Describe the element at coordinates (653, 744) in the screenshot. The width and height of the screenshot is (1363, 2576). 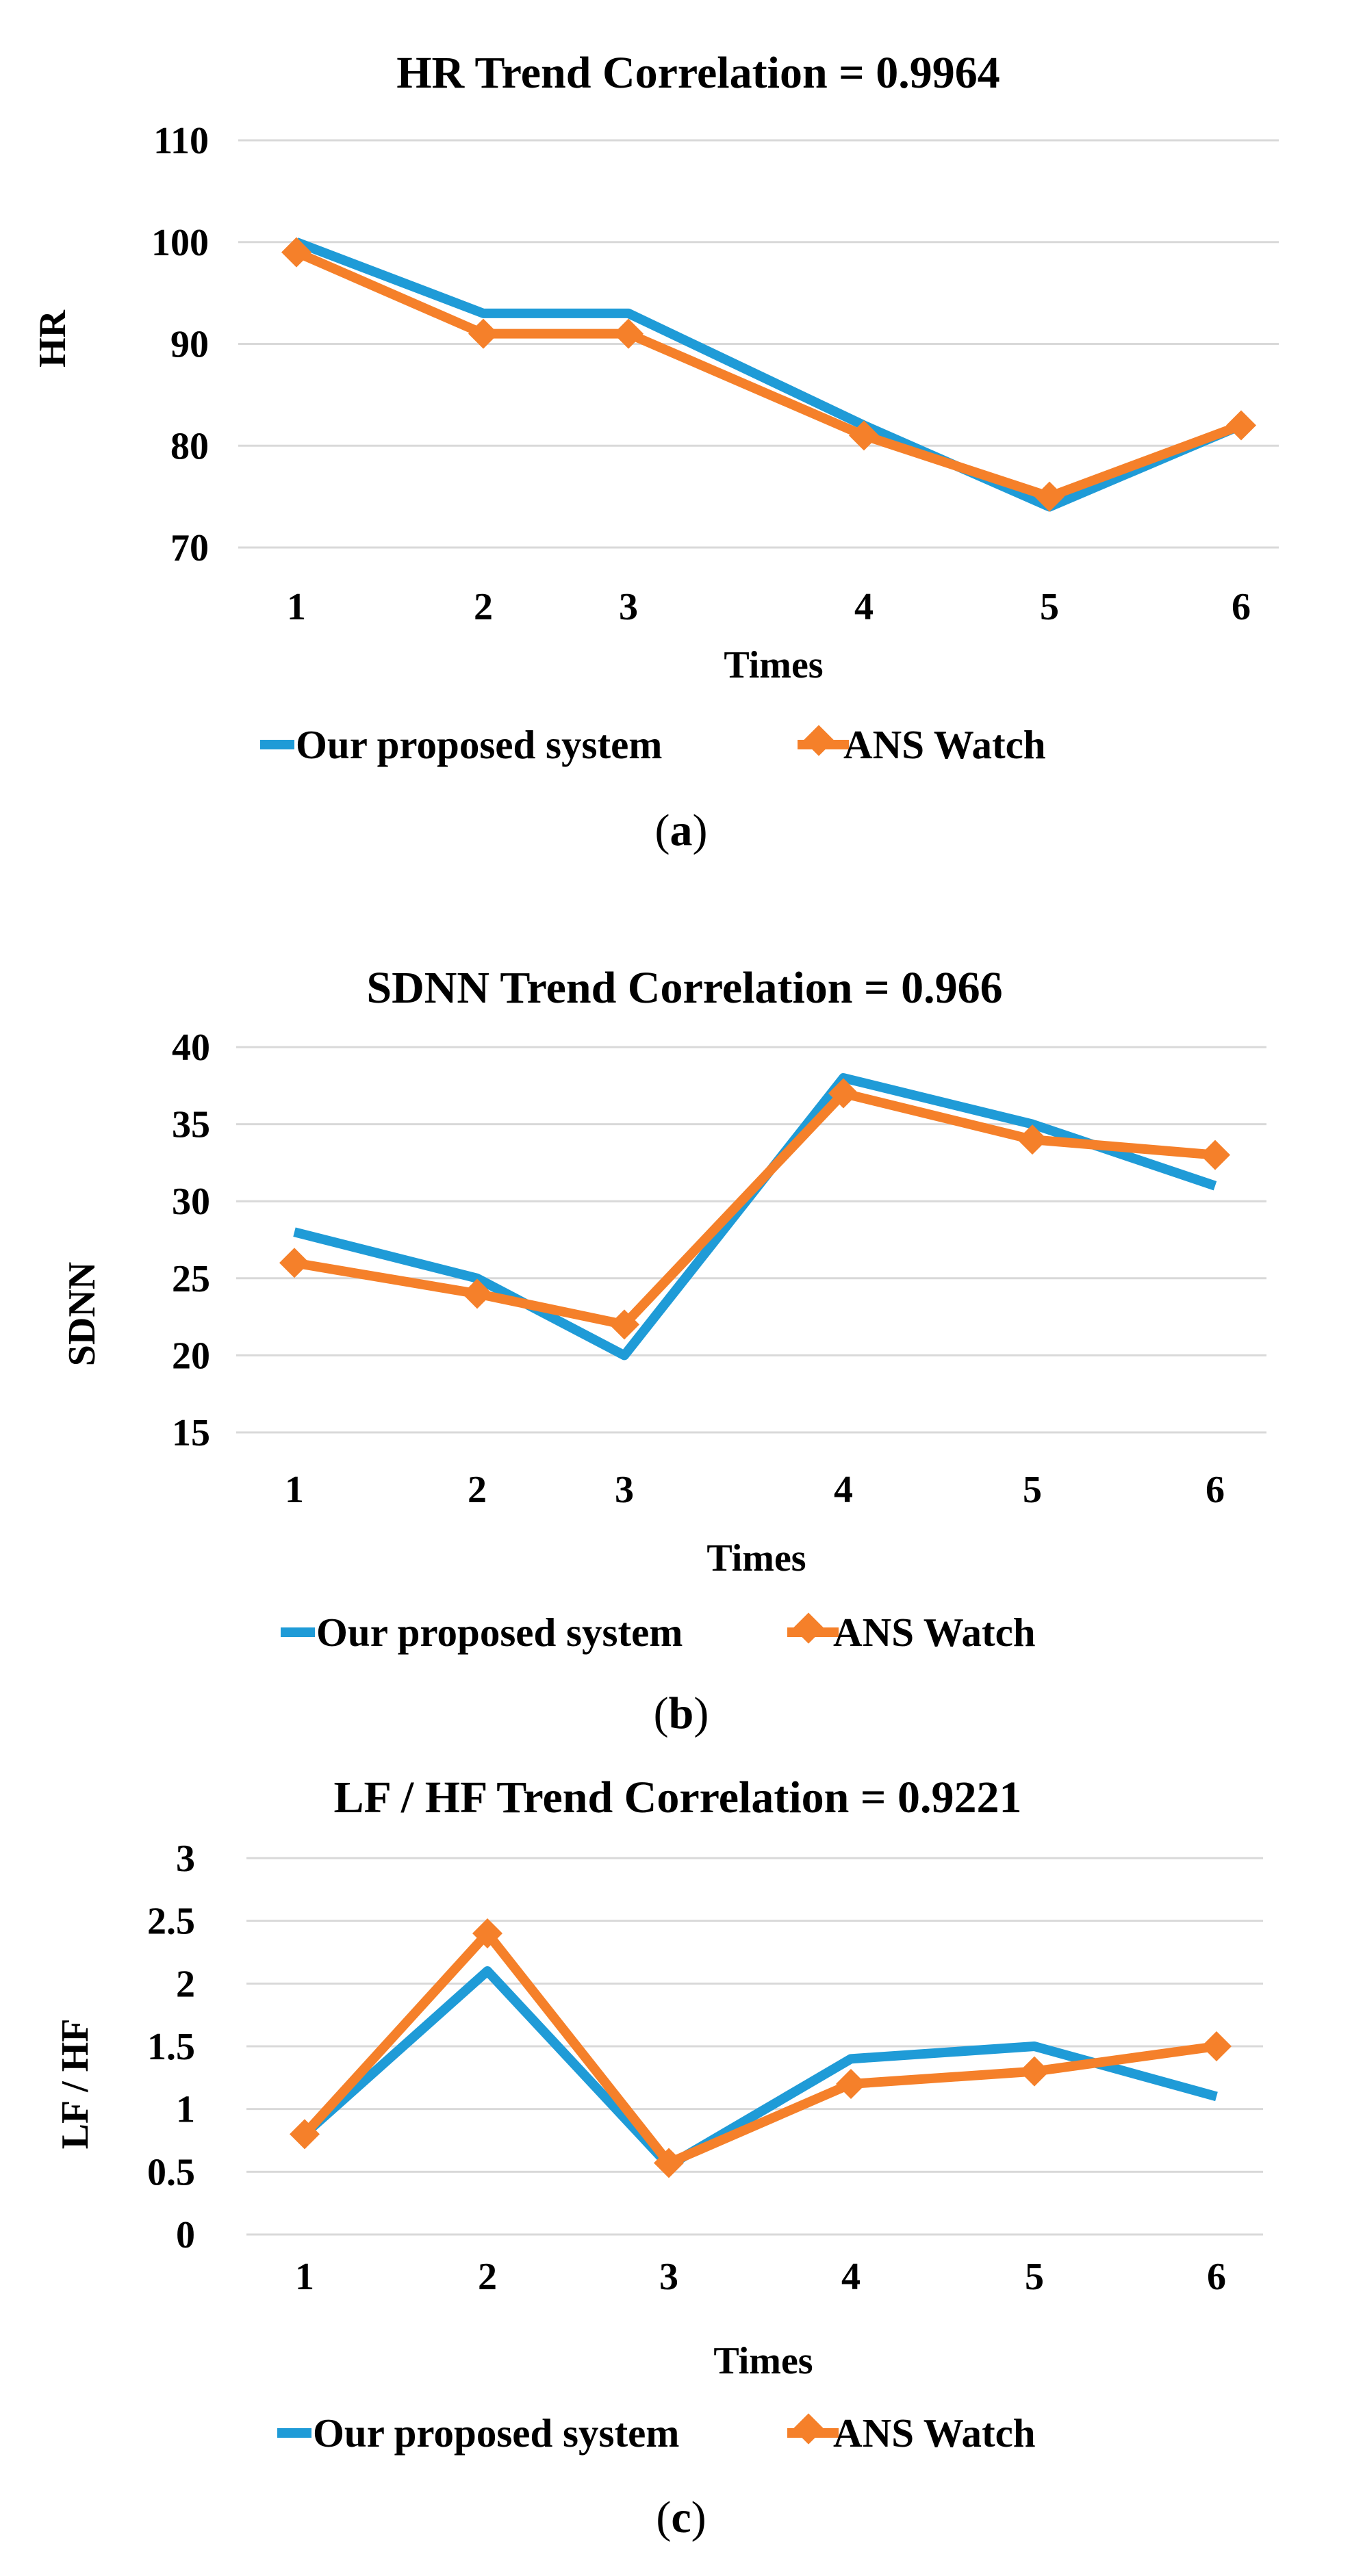
I see `legend-hr: Our proposed system ANS Watch` at that location.